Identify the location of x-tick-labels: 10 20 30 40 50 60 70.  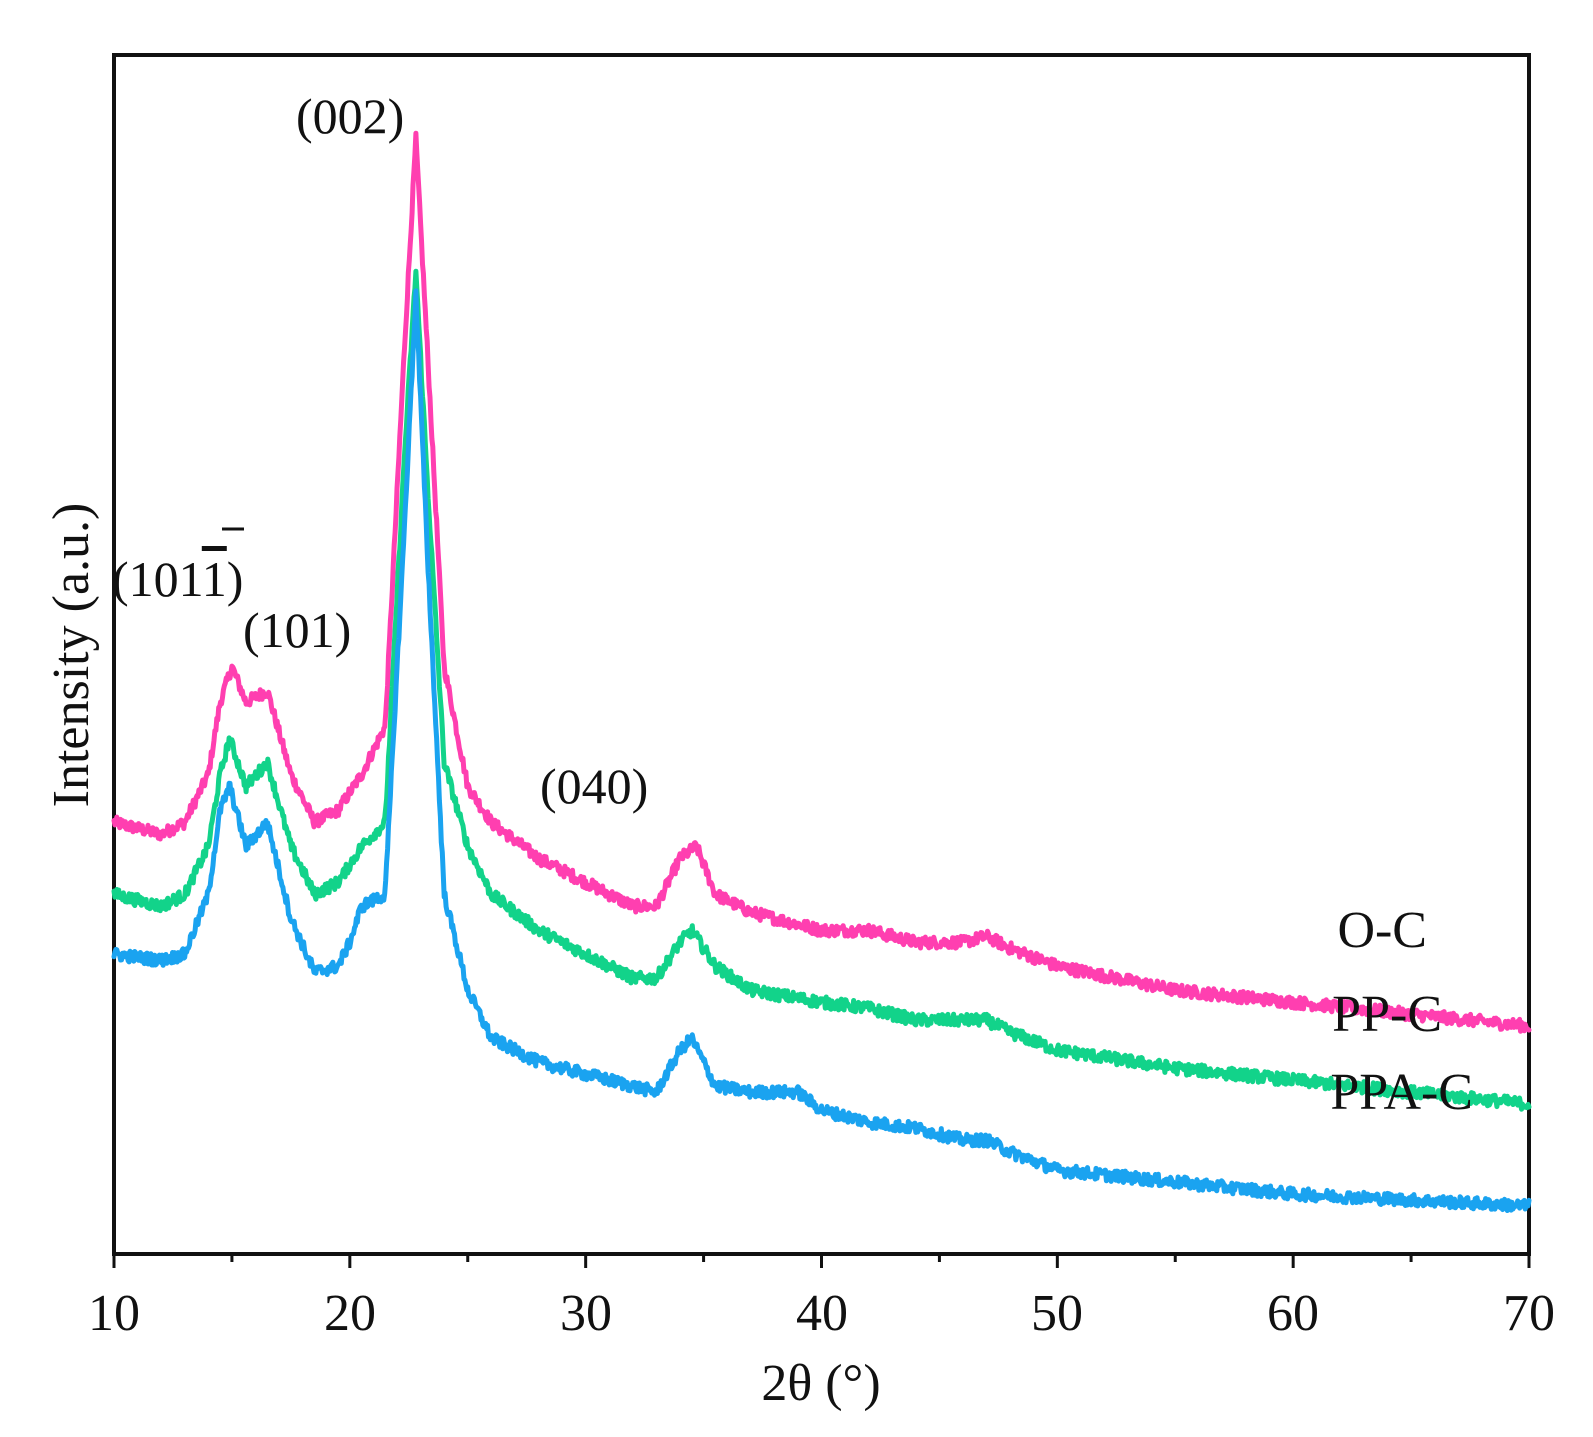
(821, 1313).